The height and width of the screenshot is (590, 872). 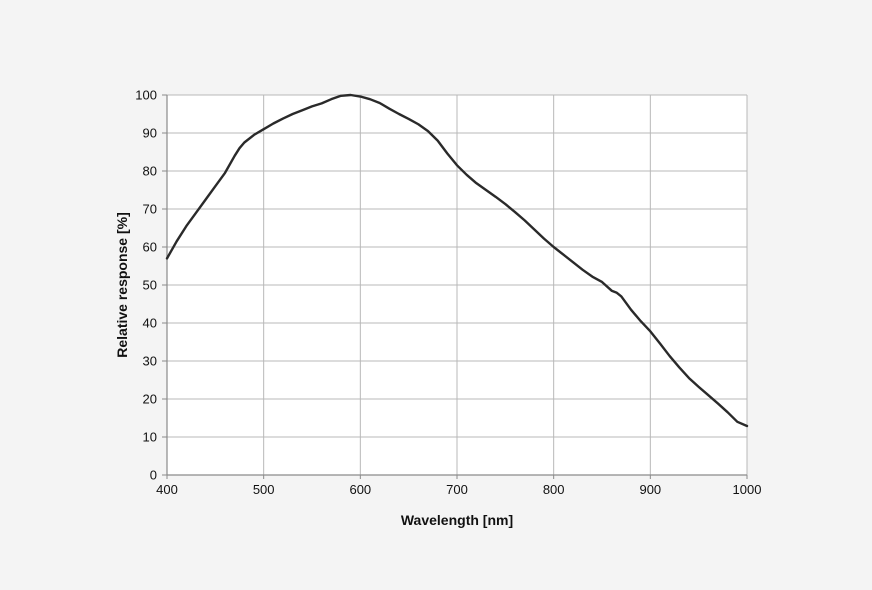 I want to click on y-tick-label: 100, so click(x=146, y=95).